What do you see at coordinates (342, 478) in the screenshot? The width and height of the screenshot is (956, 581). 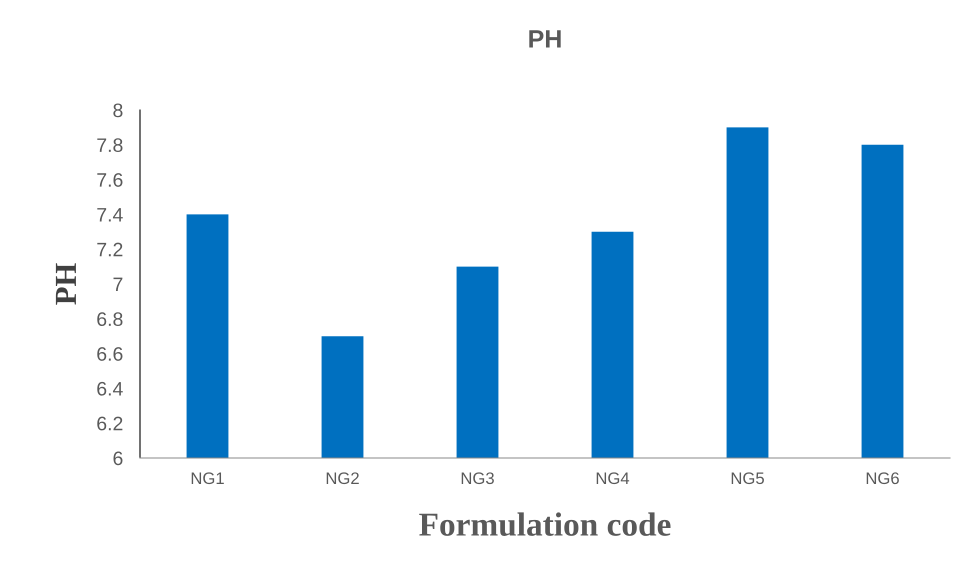 I see `x-tick-label: NG2` at bounding box center [342, 478].